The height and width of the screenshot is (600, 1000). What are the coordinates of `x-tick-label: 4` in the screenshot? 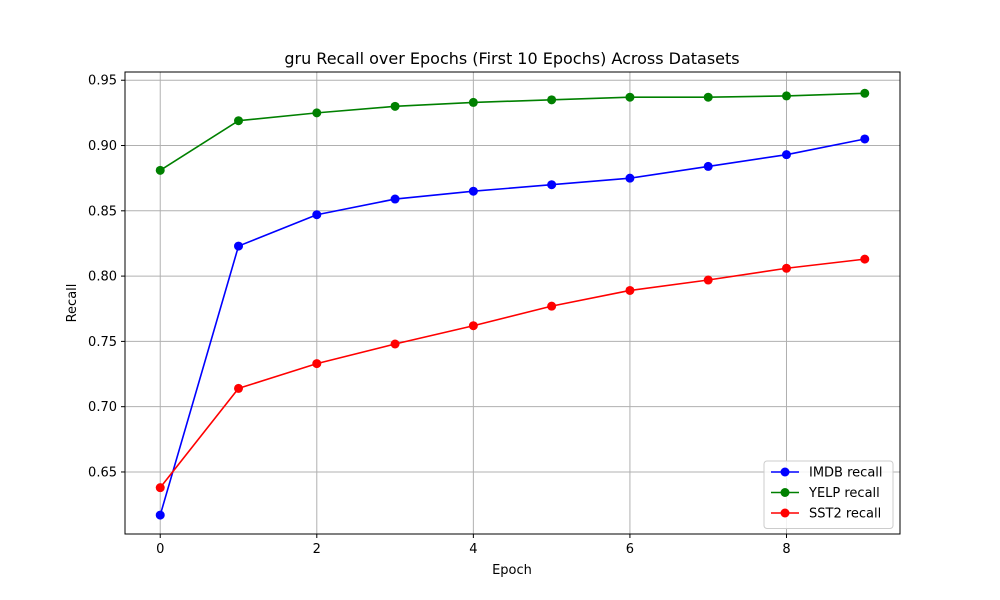 It's located at (473, 549).